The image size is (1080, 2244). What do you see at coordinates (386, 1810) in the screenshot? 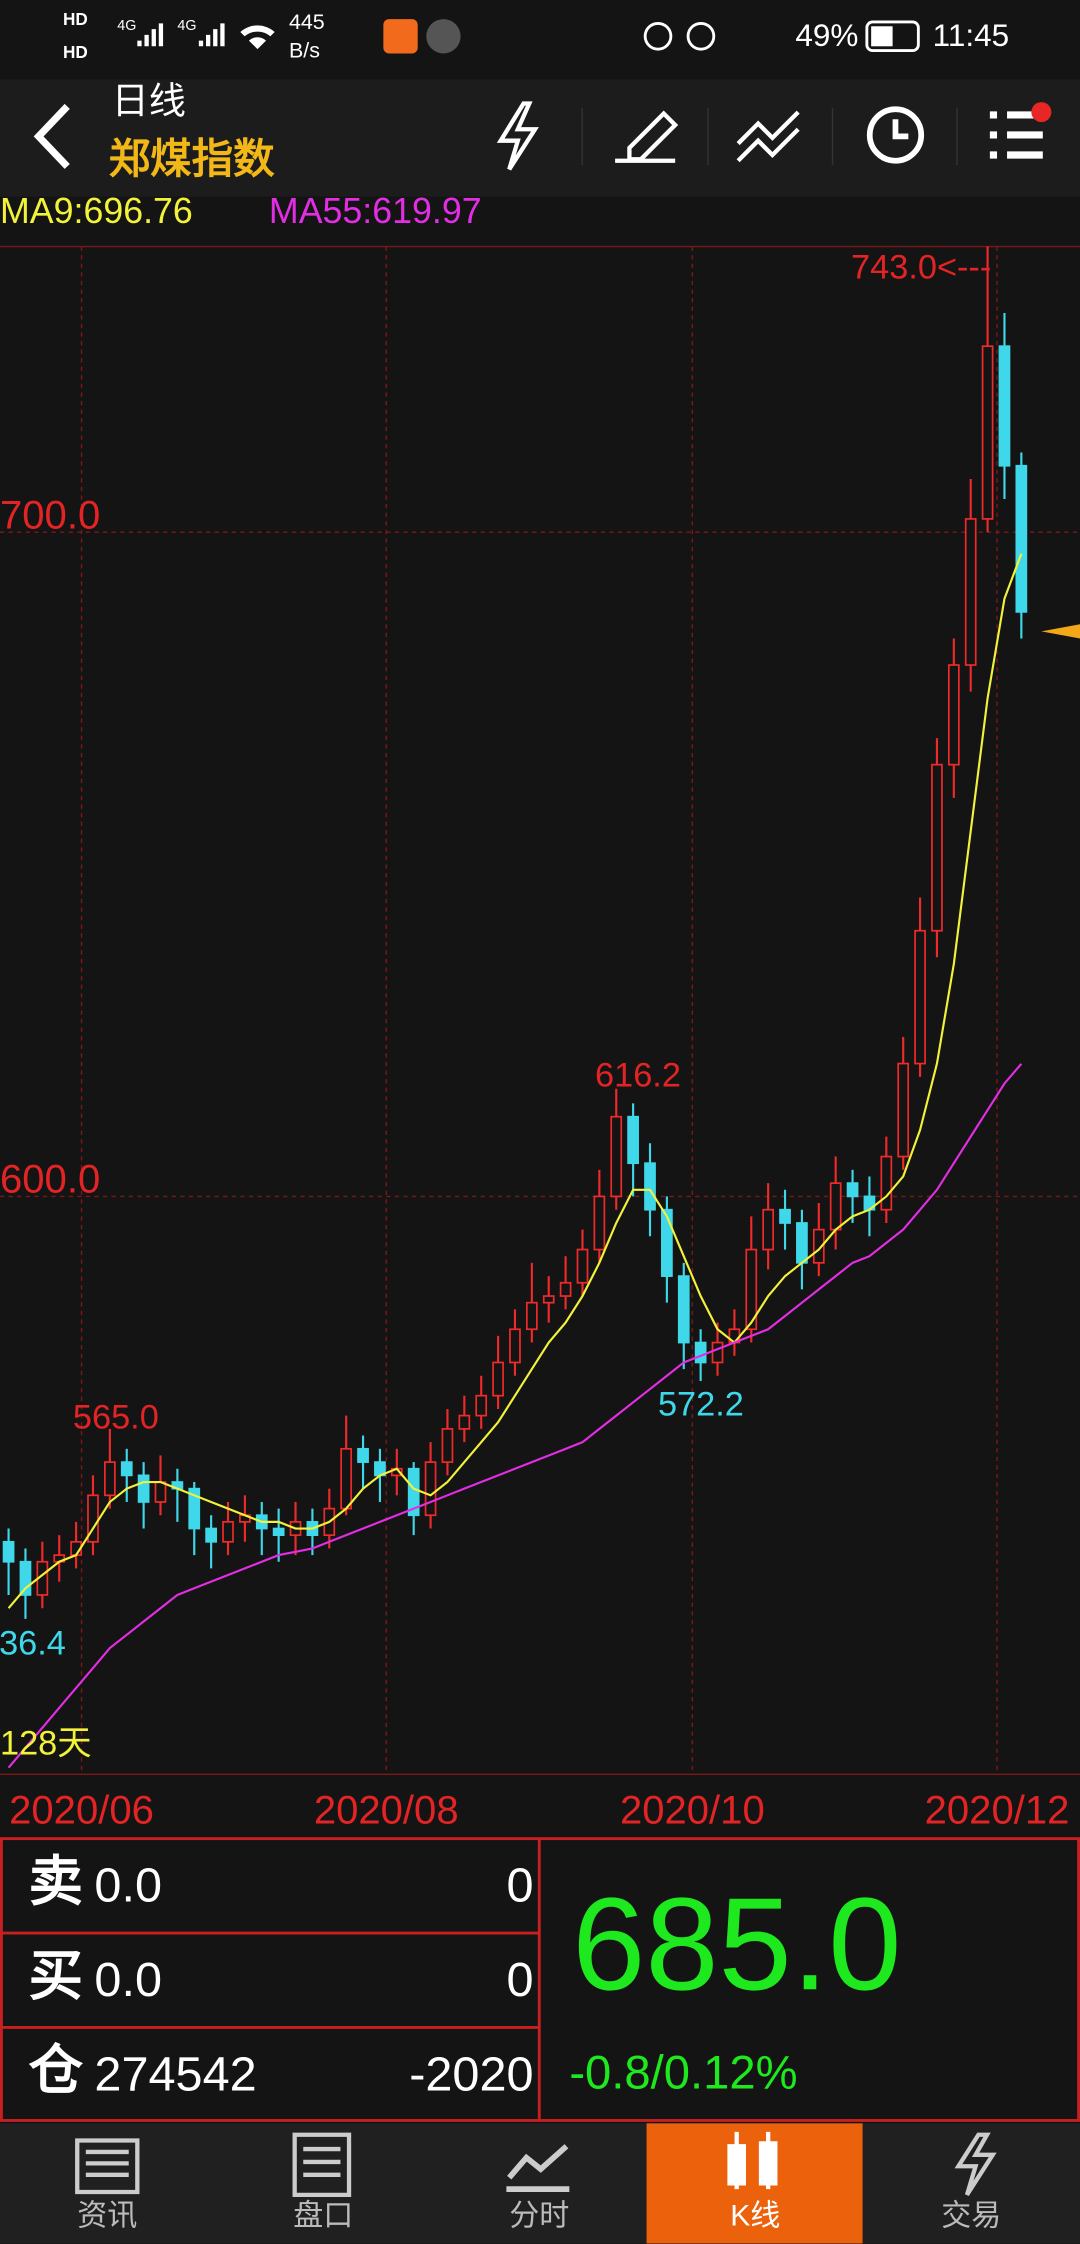
I see `x-tick-label: 2020/08` at bounding box center [386, 1810].